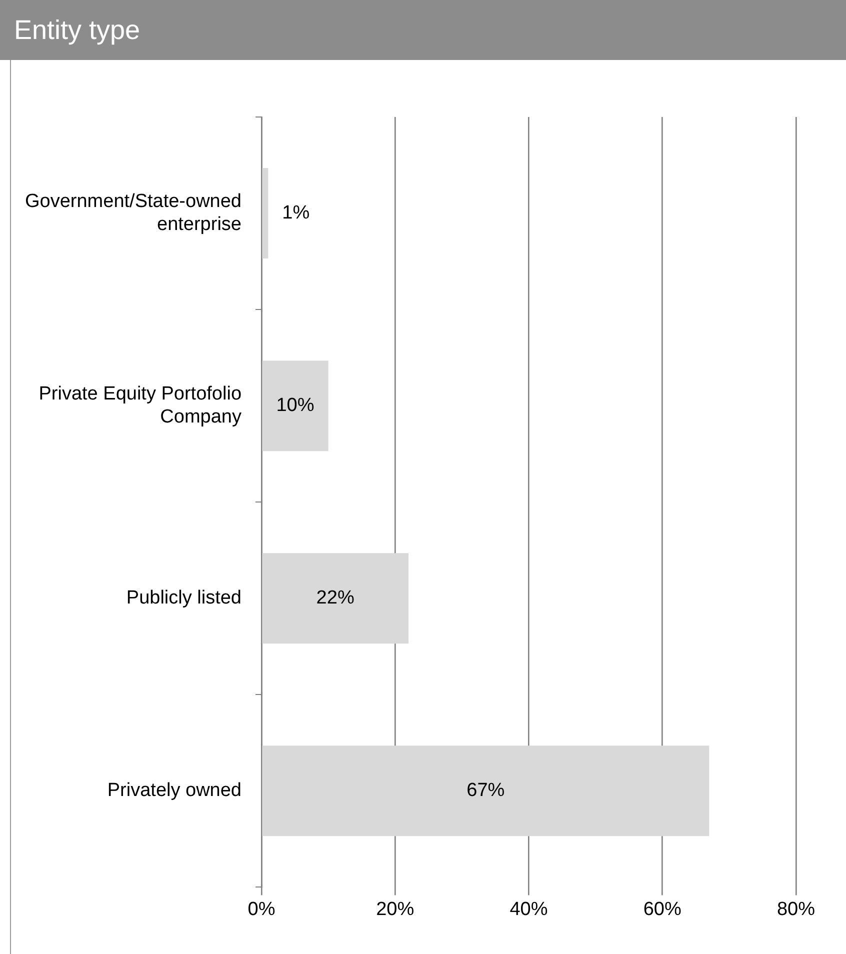  Describe the element at coordinates (184, 598) in the screenshot. I see `y-tick-label: Publicly listed` at that location.